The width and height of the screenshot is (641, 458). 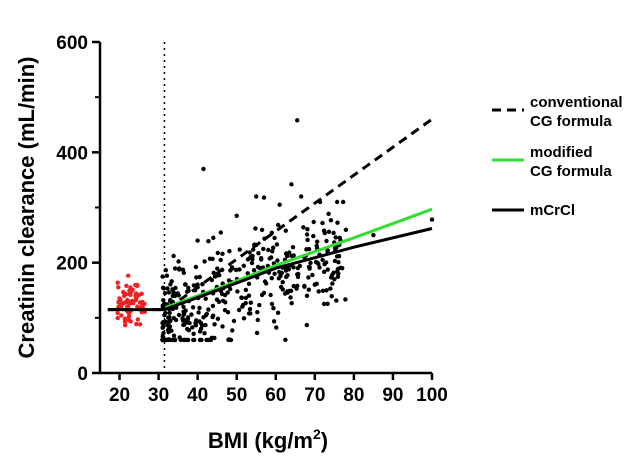 I want to click on x-tick-label: 70, so click(x=314, y=395).